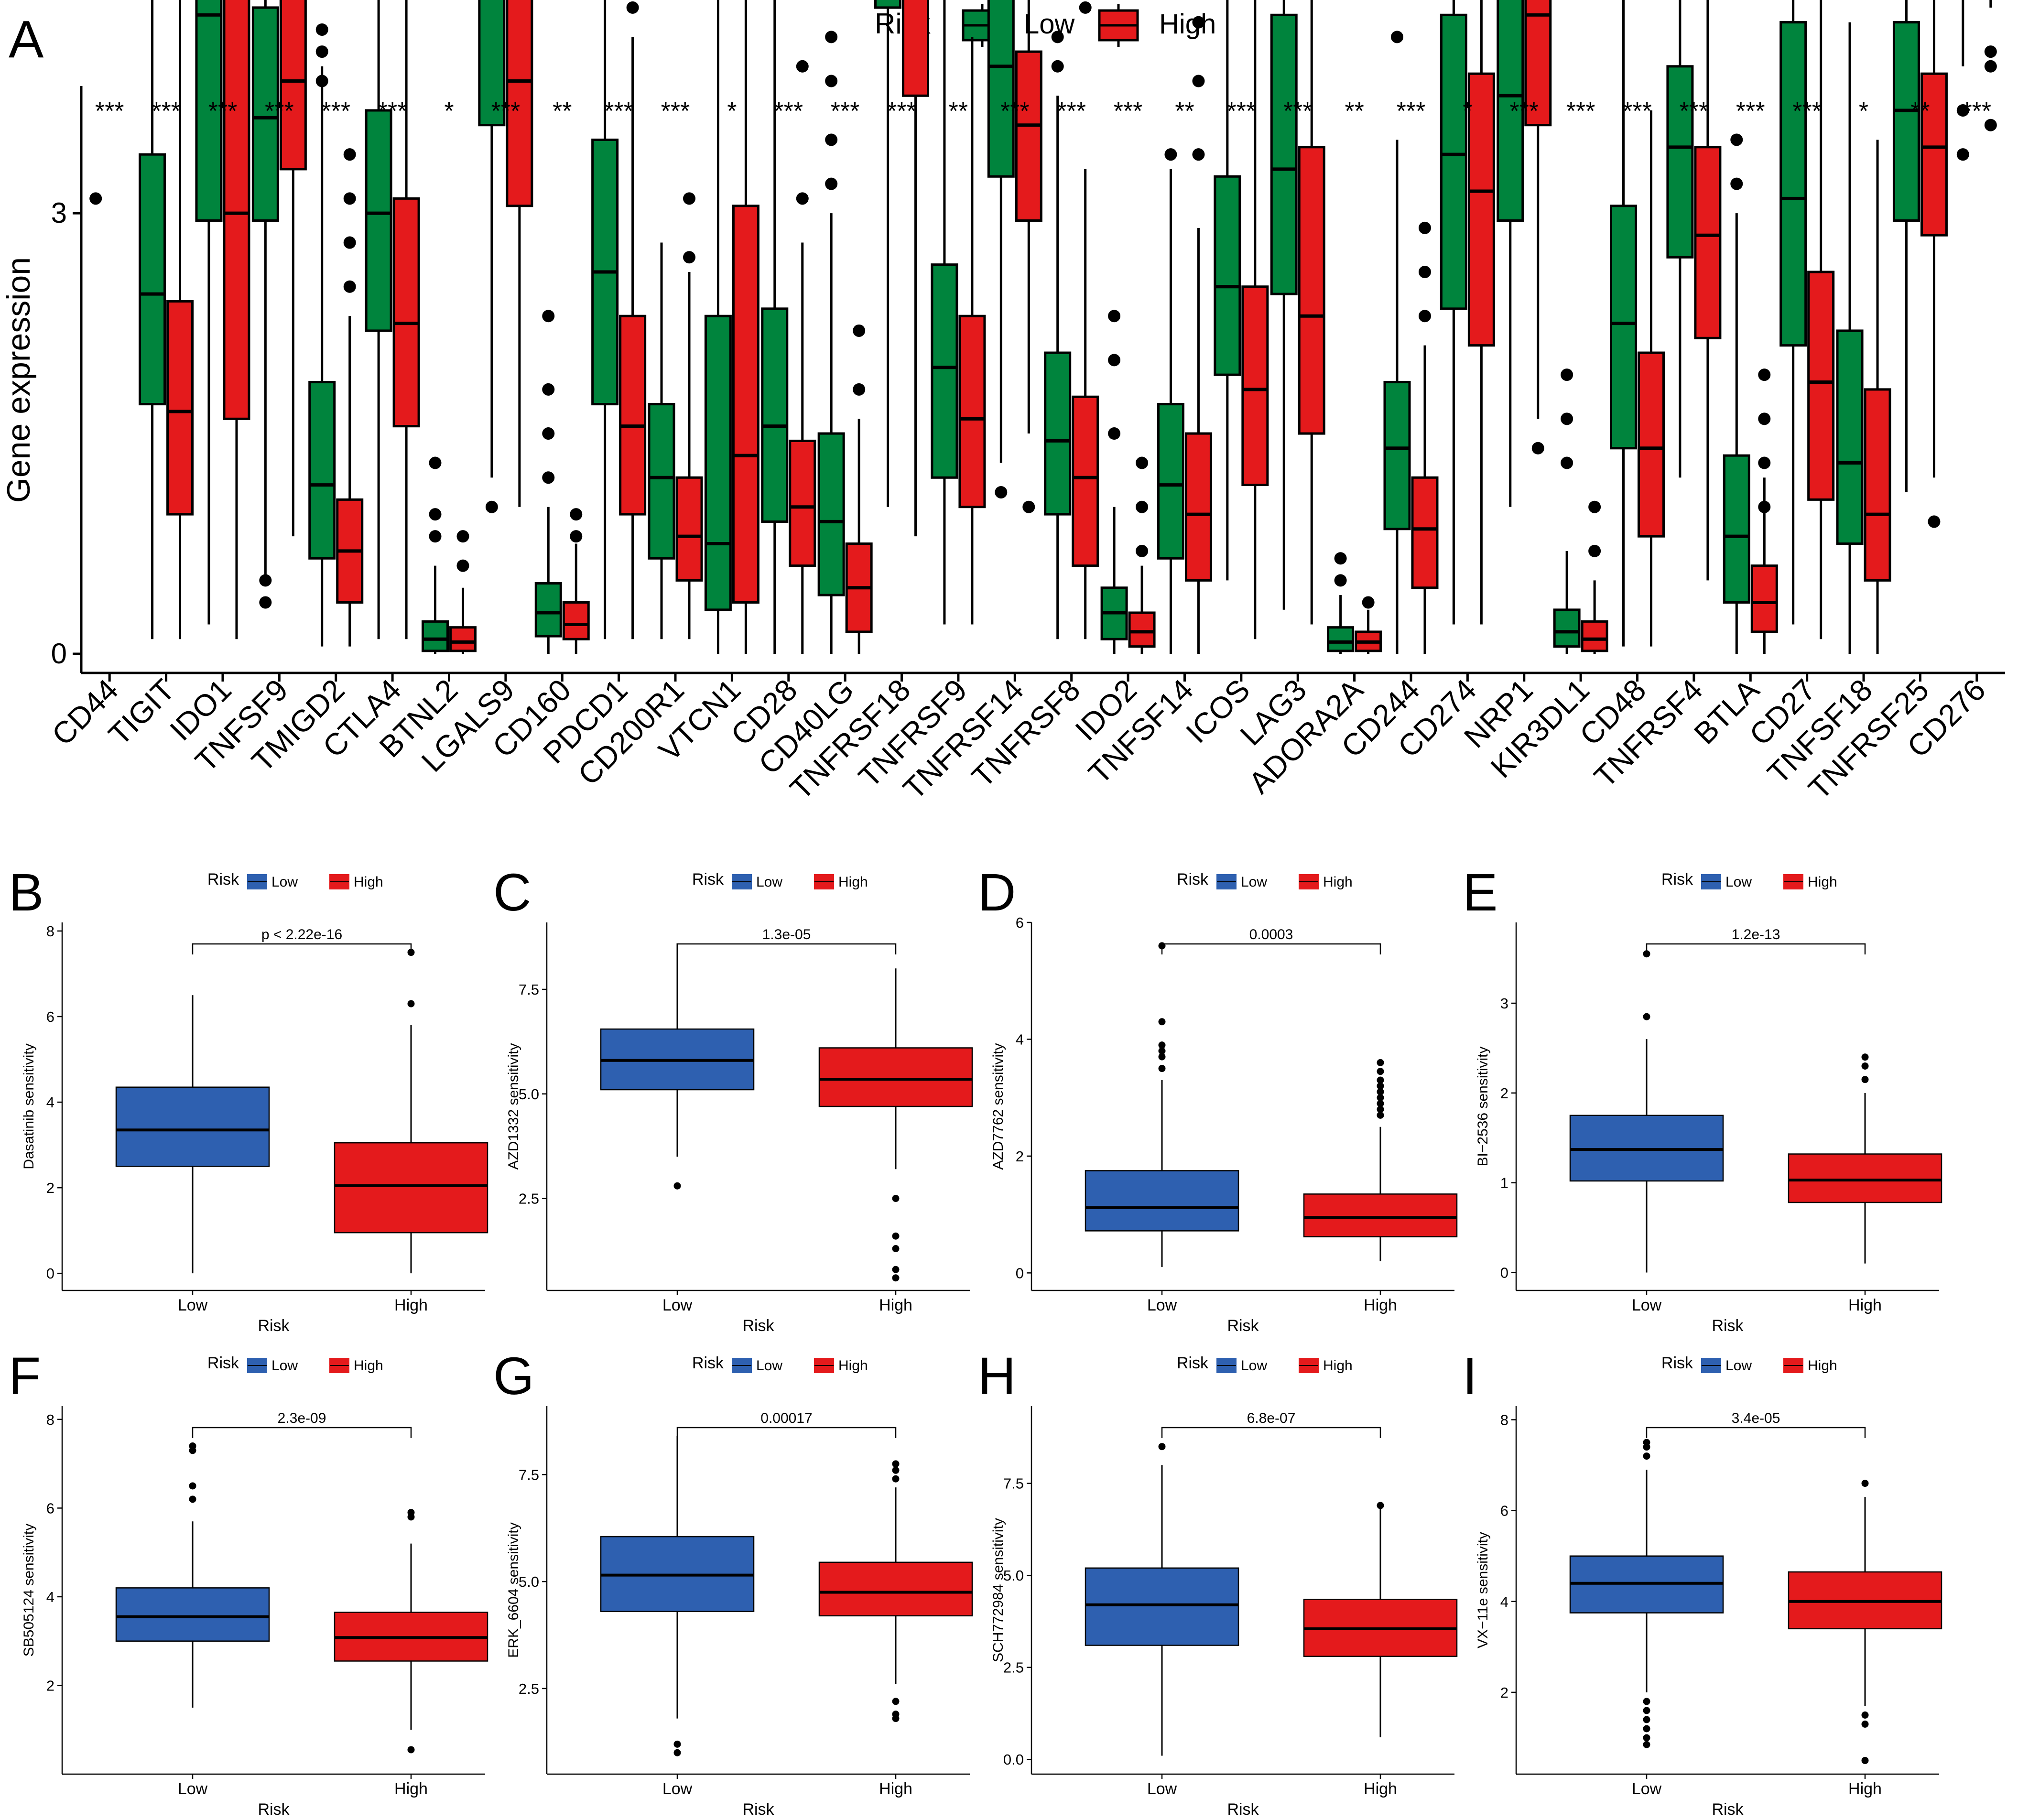 The width and height of the screenshot is (2018, 1820). Describe the element at coordinates (1728, 1326) in the screenshot. I see `x-axis-title: Risk` at that location.